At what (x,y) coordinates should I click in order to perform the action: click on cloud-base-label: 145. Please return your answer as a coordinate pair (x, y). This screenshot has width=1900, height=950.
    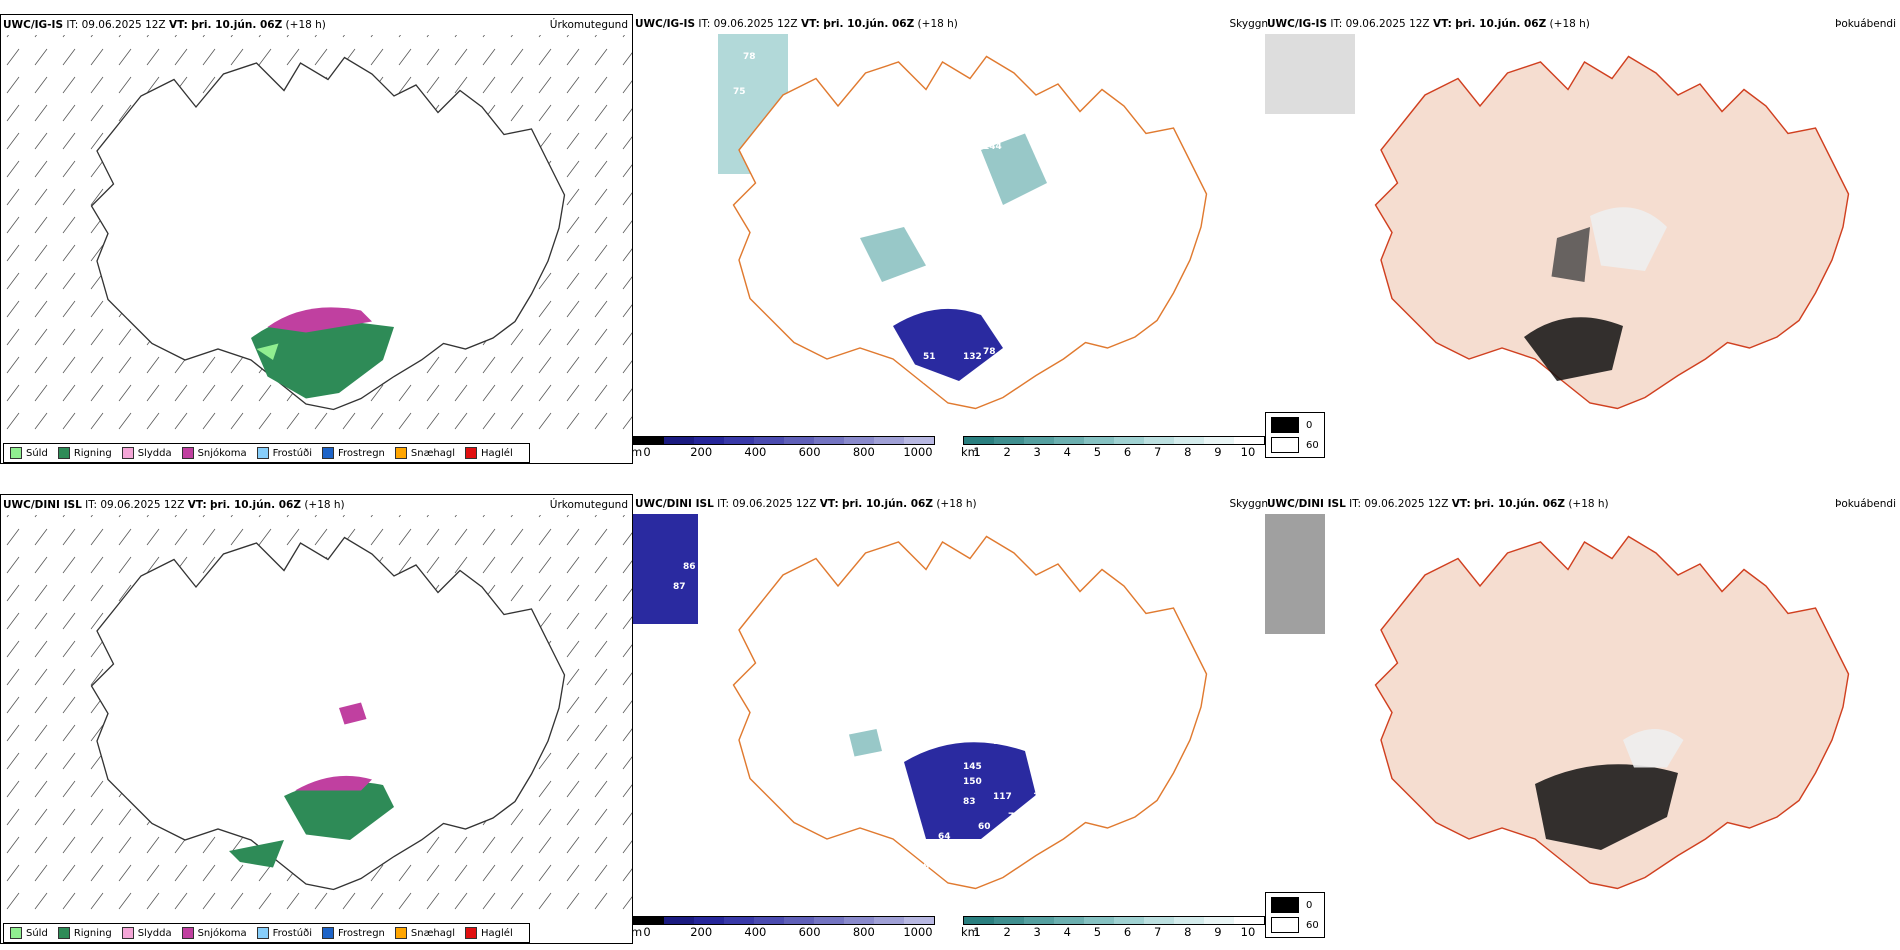
    Looking at the image, I should click on (972, 767).